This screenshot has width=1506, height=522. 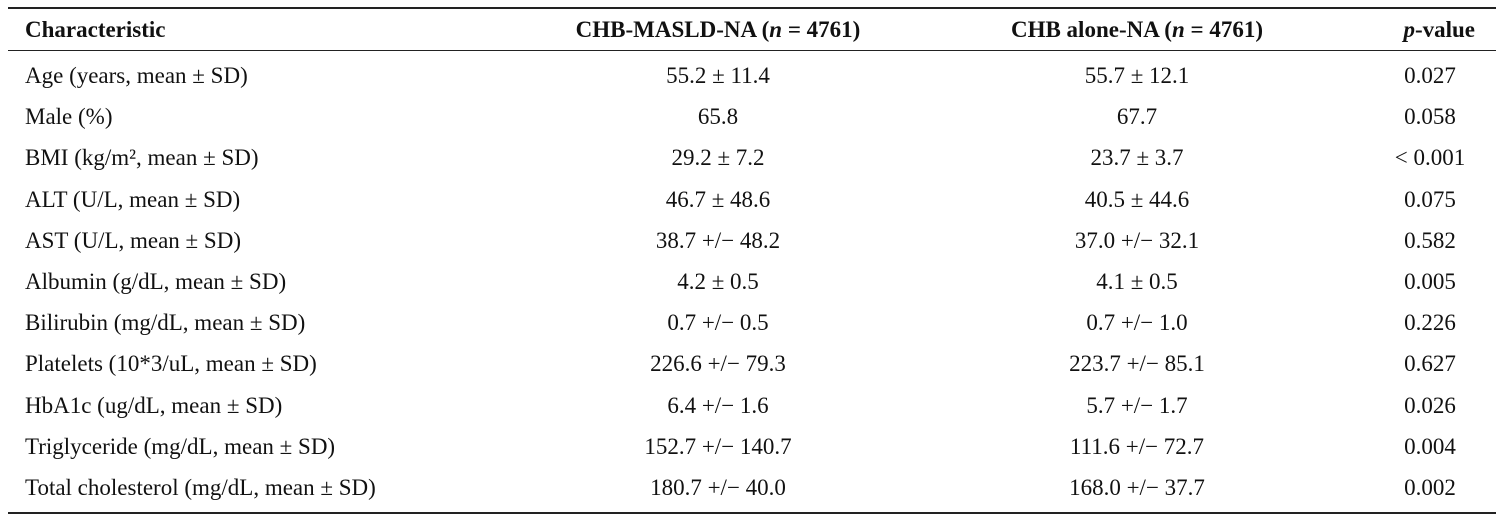 I want to click on header-text: CHB-MASLD-NA (, so click(x=672, y=29).